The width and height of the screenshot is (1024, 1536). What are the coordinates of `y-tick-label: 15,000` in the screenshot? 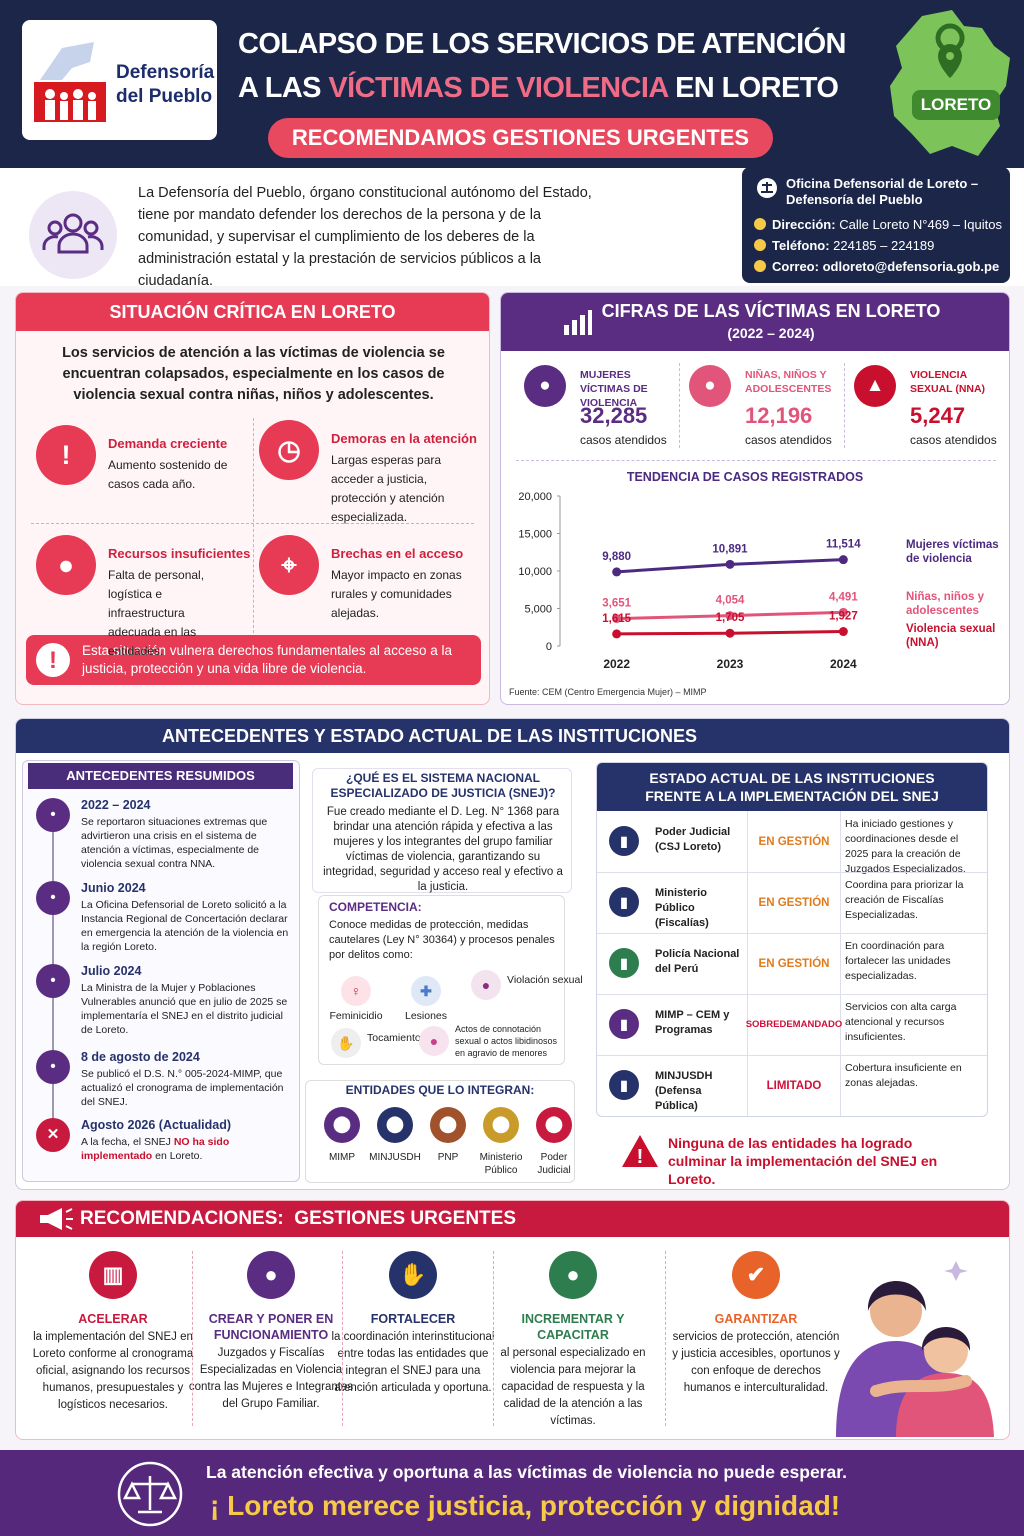 It's located at (535, 535).